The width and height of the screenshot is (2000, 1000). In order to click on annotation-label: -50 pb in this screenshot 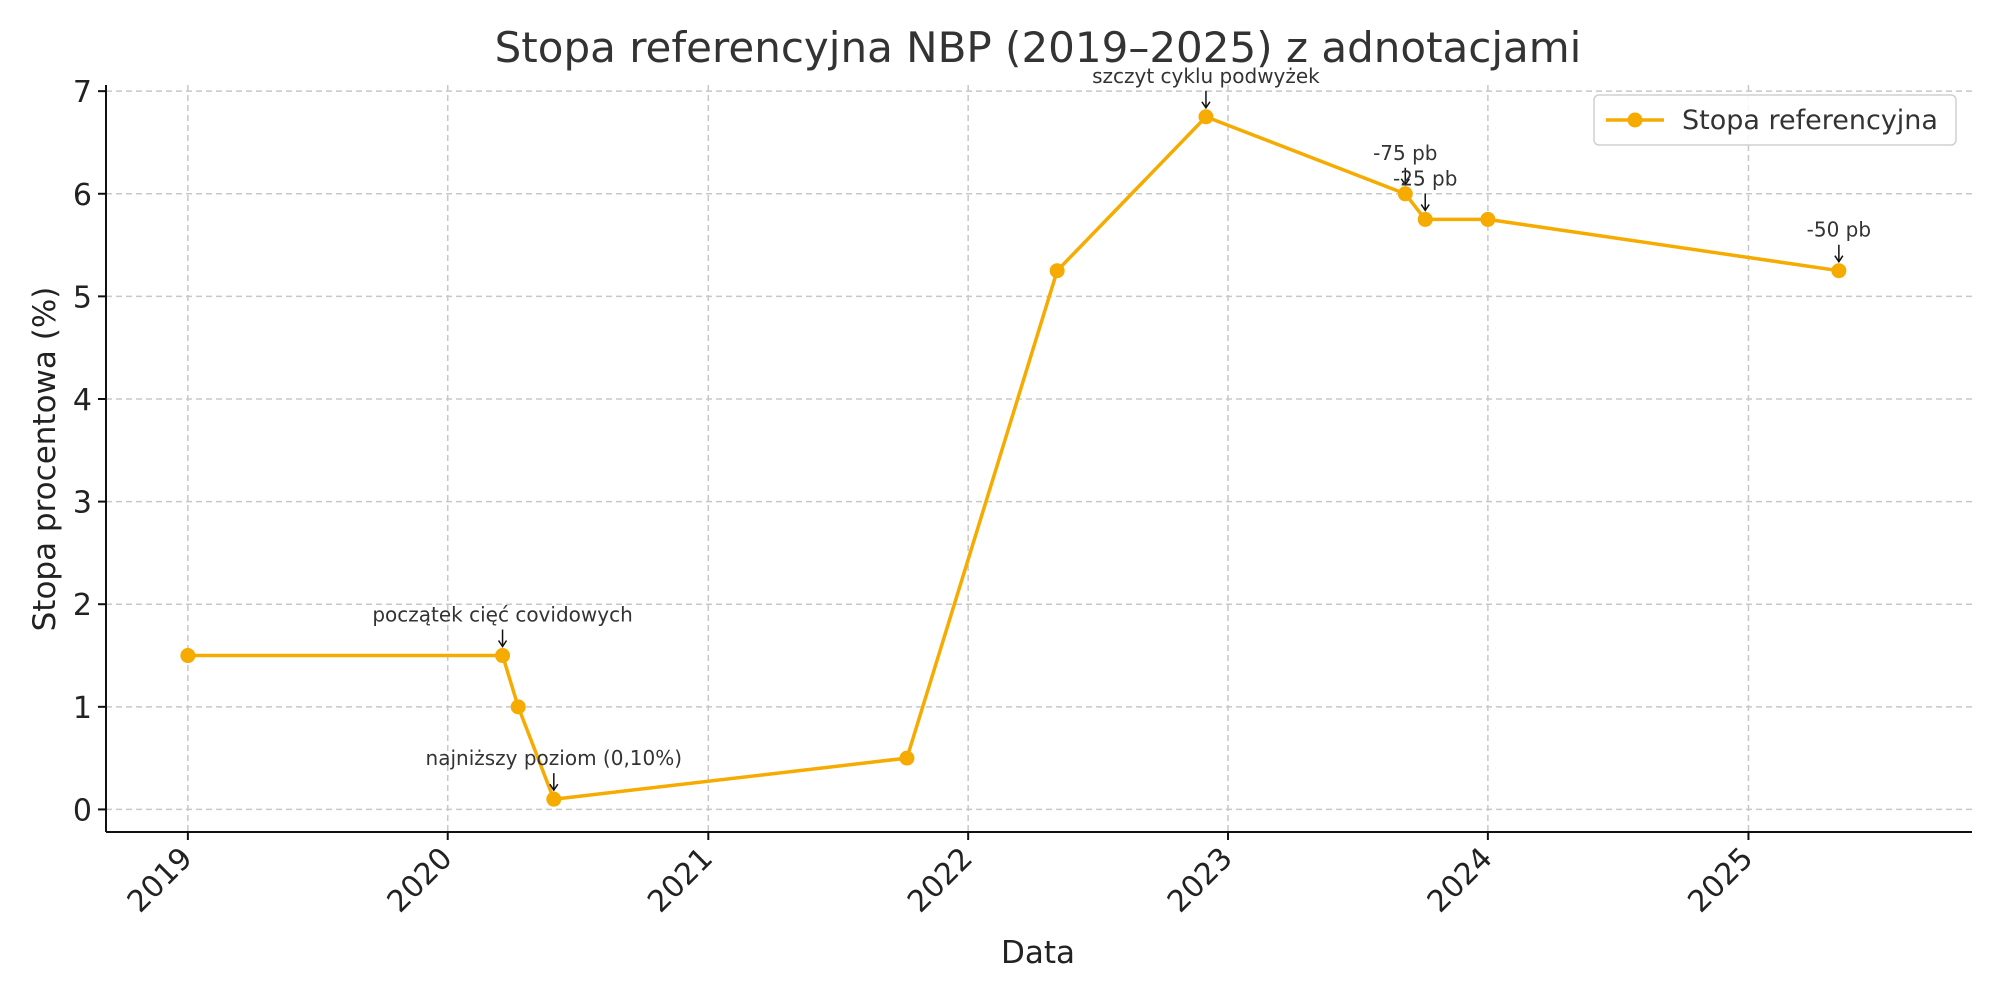, I will do `click(1839, 230)`.